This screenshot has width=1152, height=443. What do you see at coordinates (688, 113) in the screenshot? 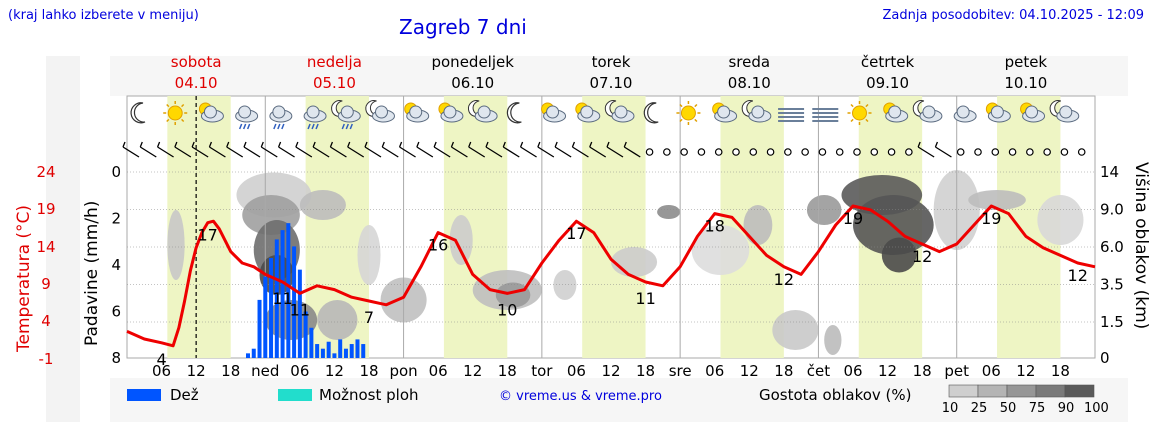
I see `sun-icon` at bounding box center [688, 113].